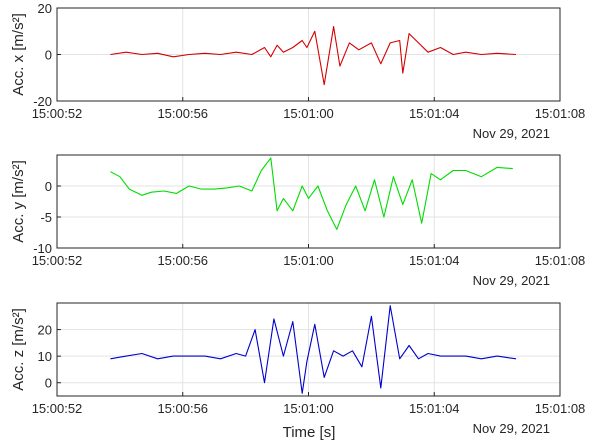  I want to click on x-tick-label-y-4: 15:01:08, so click(560, 260).